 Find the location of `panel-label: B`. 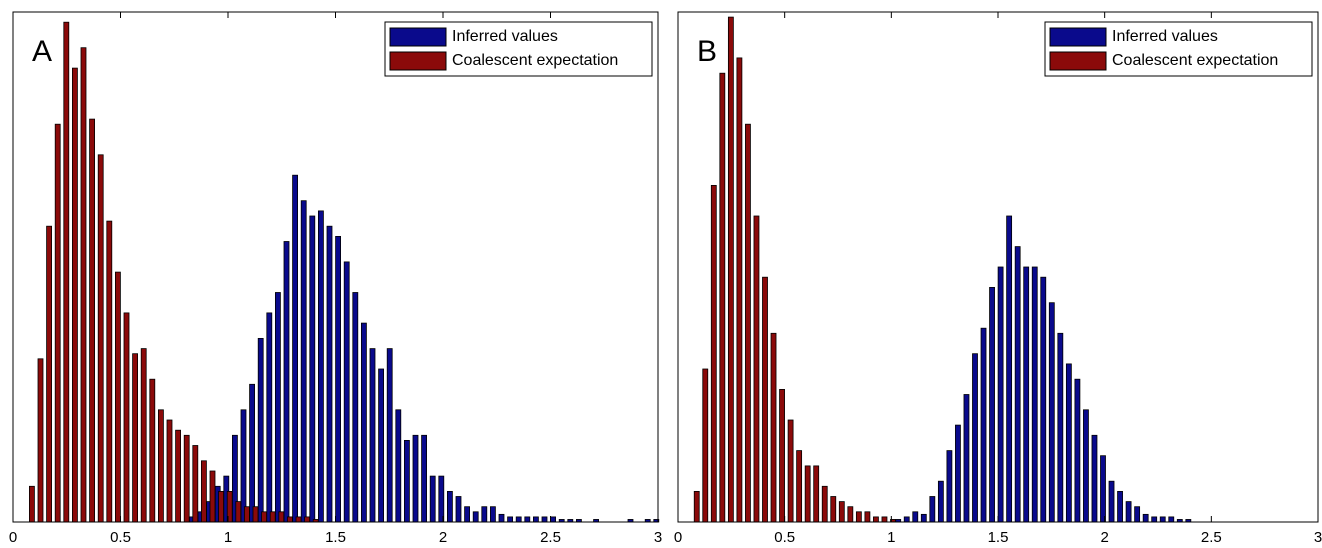

panel-label: B is located at coordinates (707, 51).